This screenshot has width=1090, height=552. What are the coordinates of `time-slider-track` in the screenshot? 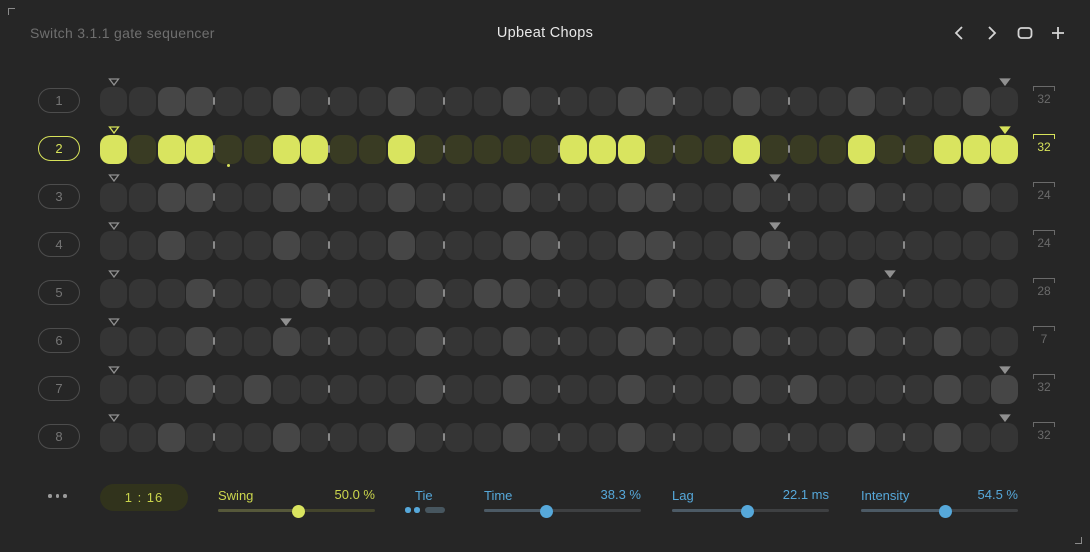 It's located at (562, 510).